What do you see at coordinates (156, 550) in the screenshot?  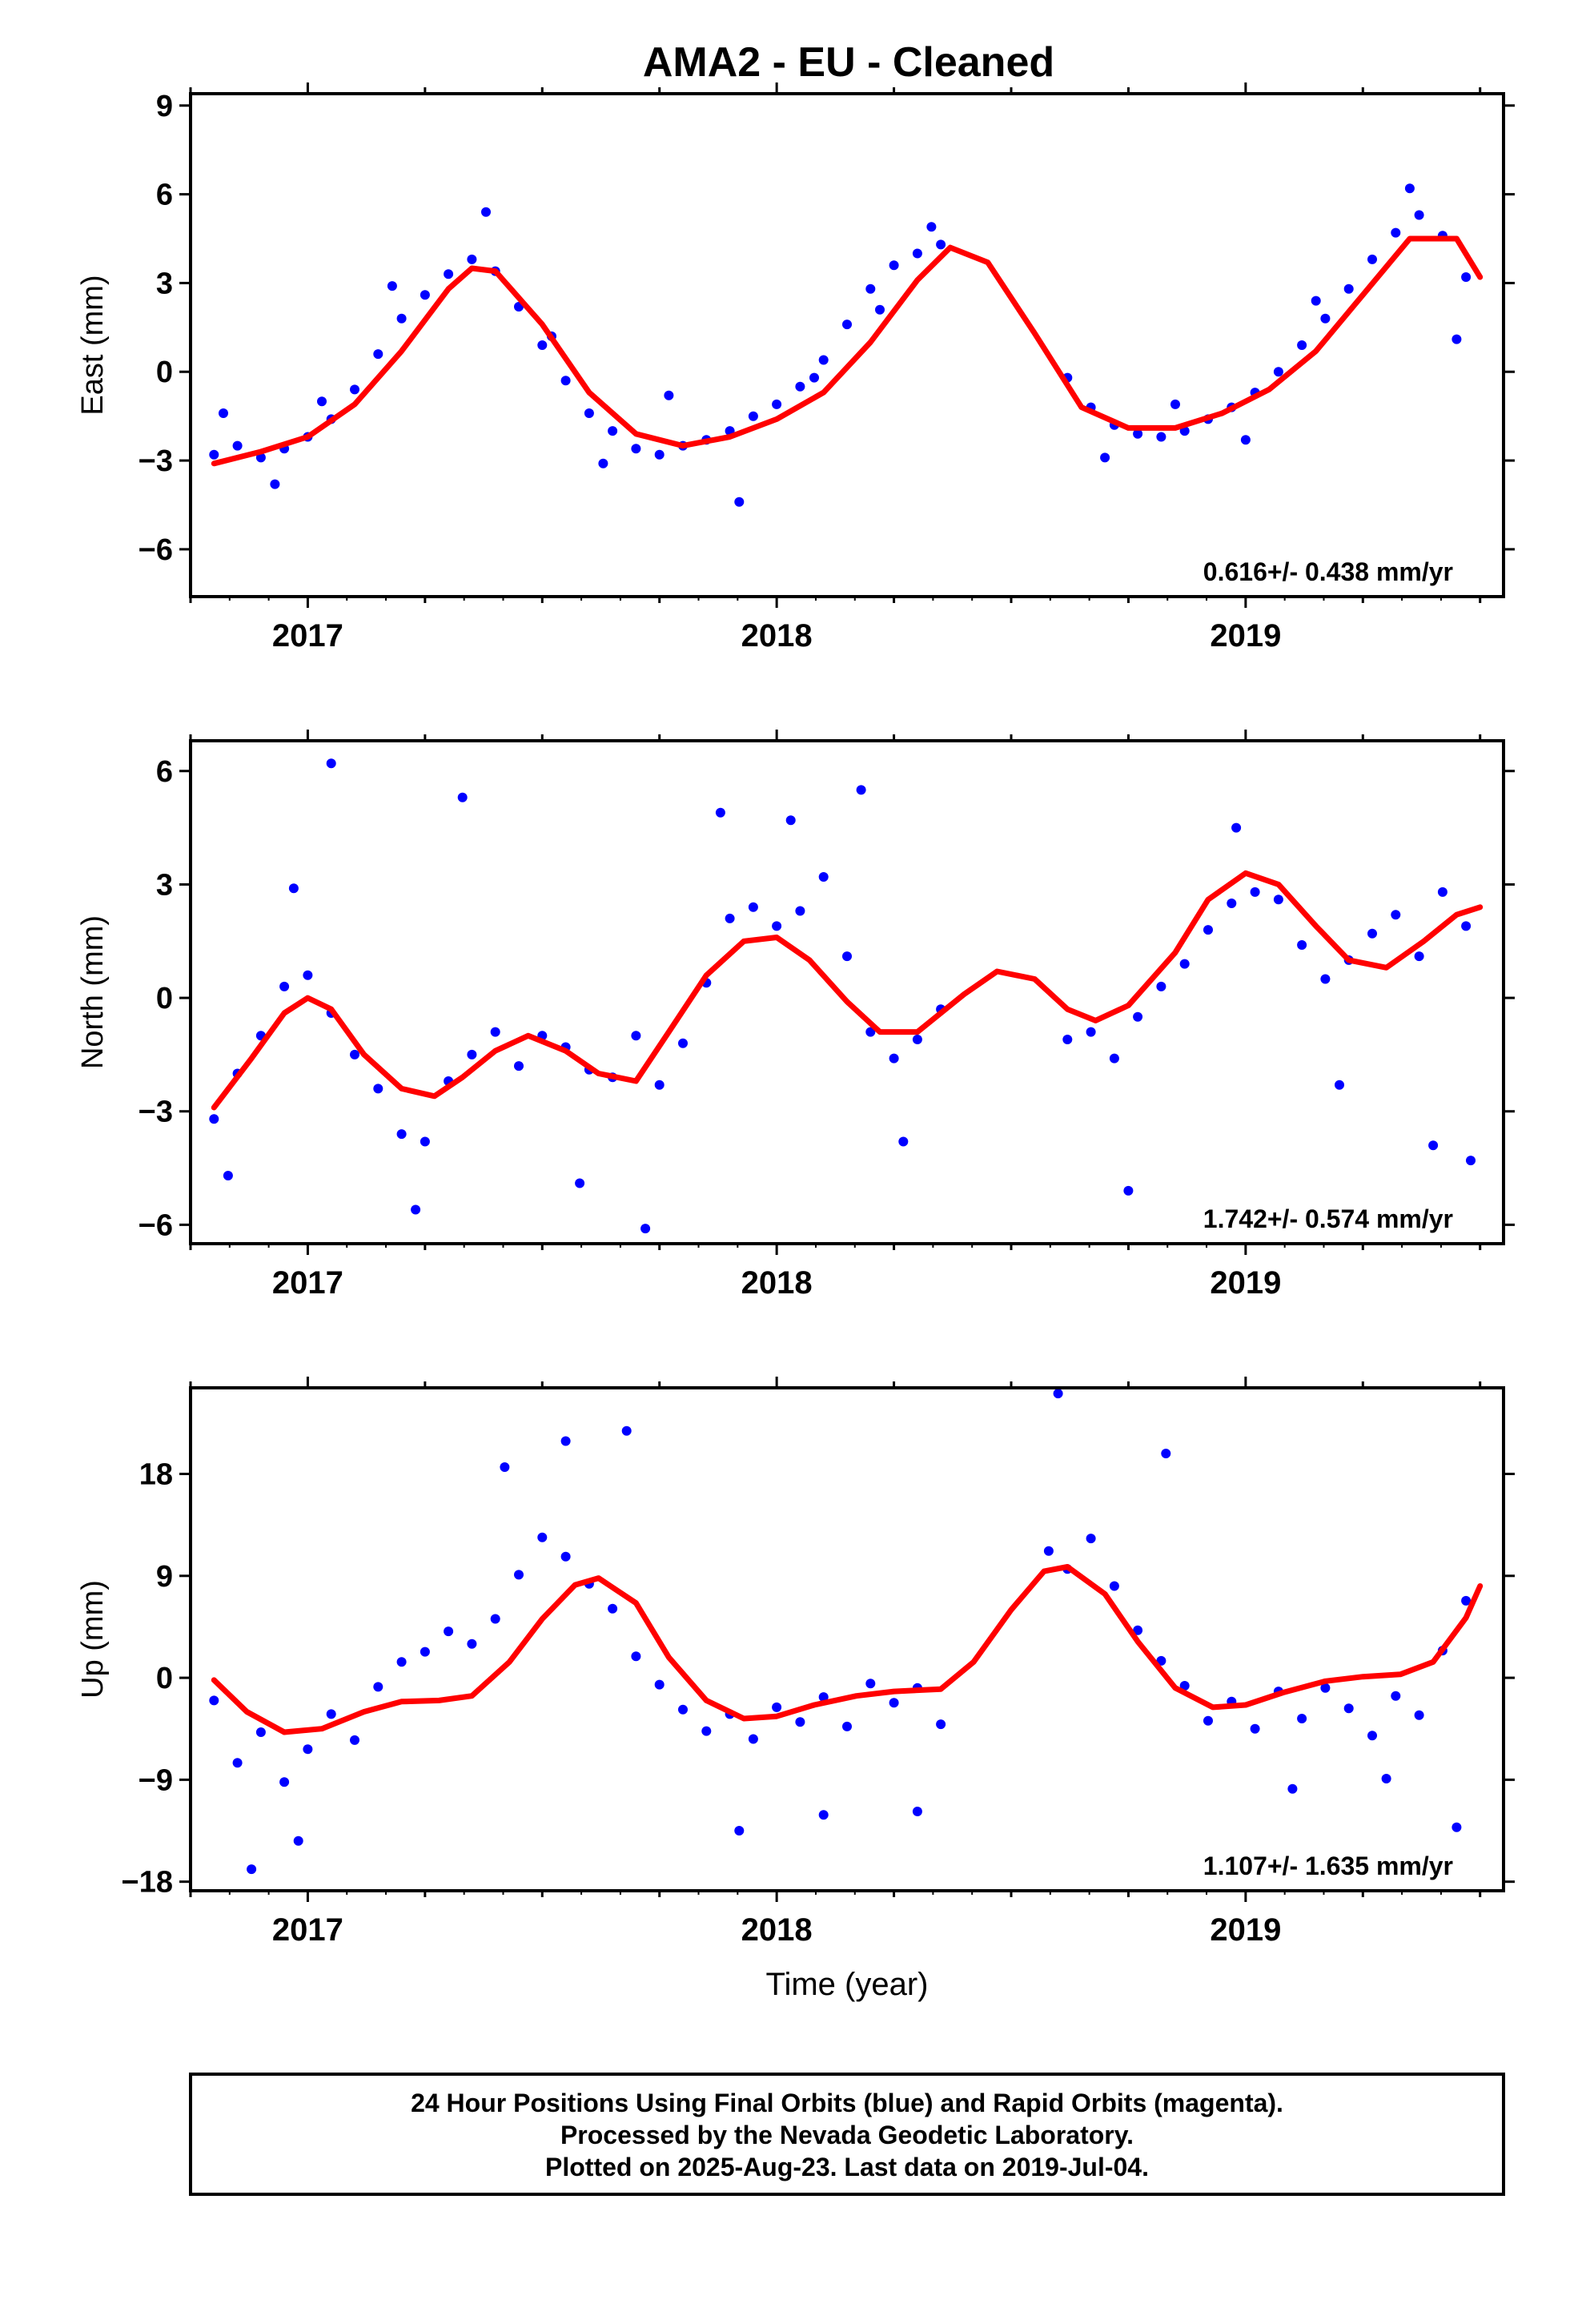 I see `y-tick-label: −6` at bounding box center [156, 550].